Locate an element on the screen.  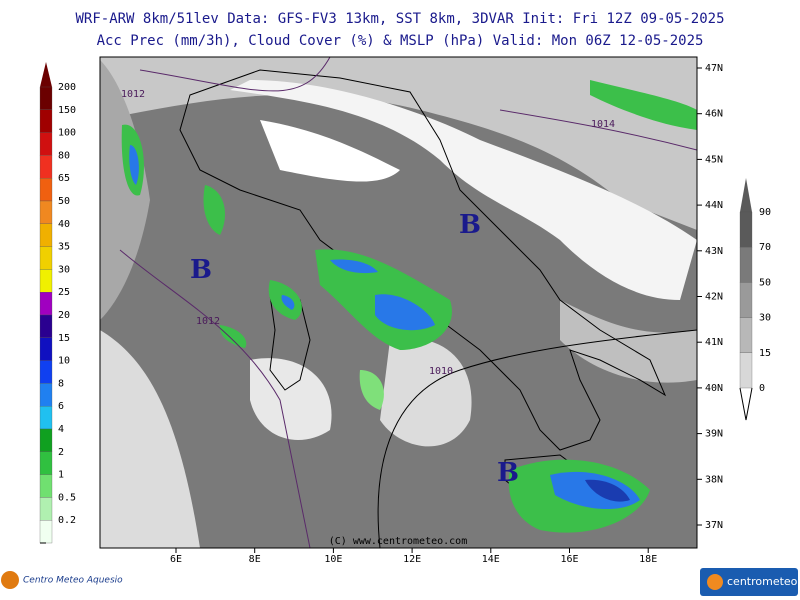
cloud-bar-tip is located at coordinates (746, 195).